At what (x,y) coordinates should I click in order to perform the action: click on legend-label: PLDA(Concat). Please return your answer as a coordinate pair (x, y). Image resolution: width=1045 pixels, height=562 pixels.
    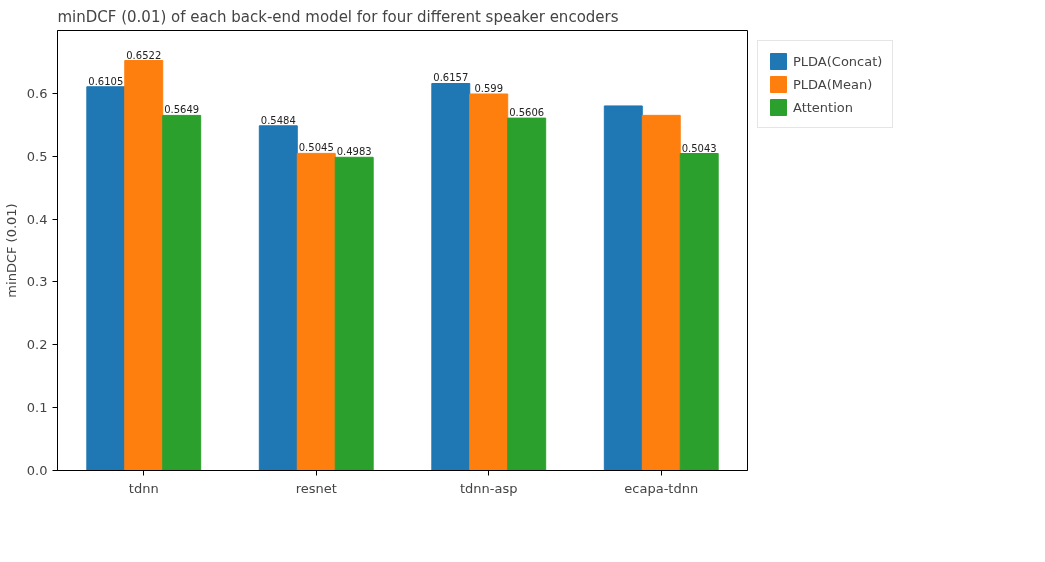
    Looking at the image, I should click on (838, 61).